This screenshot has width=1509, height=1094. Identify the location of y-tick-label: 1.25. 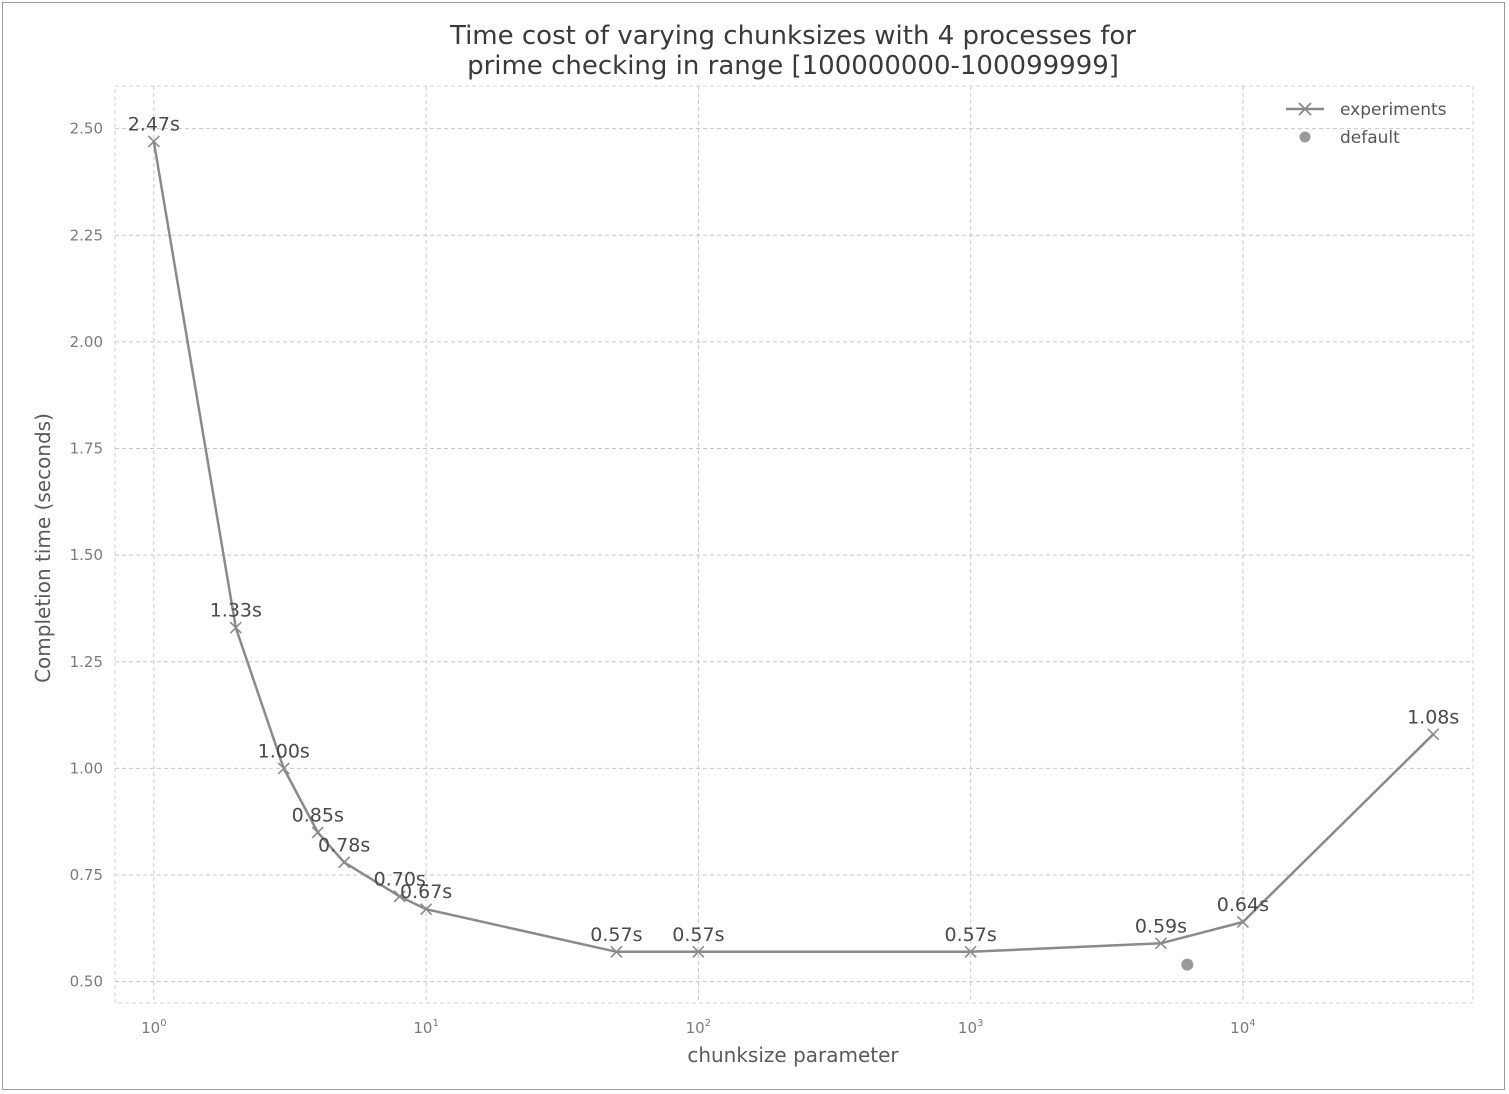
(86, 662).